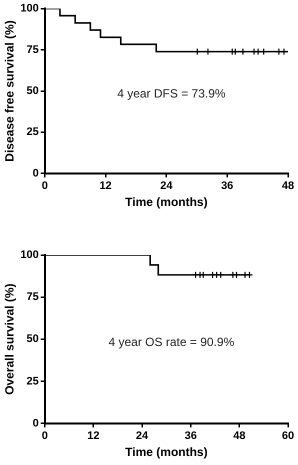 Image resolution: width=298 pixels, height=465 pixels. What do you see at coordinates (288, 436) in the screenshot?
I see `x-tick-label: 60` at bounding box center [288, 436].